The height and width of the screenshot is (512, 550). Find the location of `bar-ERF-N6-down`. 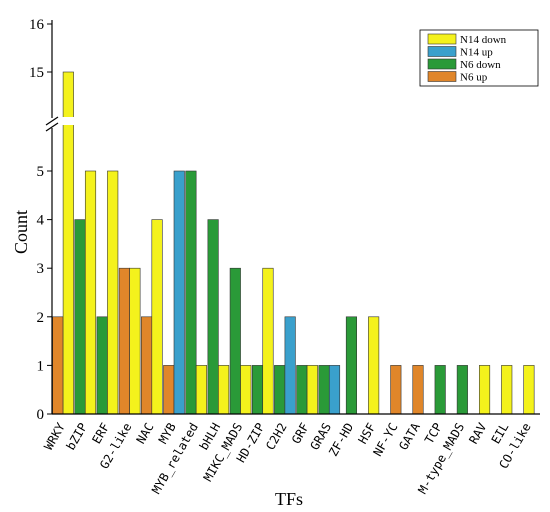

bar-ERF-N6-down is located at coordinates (102, 365).